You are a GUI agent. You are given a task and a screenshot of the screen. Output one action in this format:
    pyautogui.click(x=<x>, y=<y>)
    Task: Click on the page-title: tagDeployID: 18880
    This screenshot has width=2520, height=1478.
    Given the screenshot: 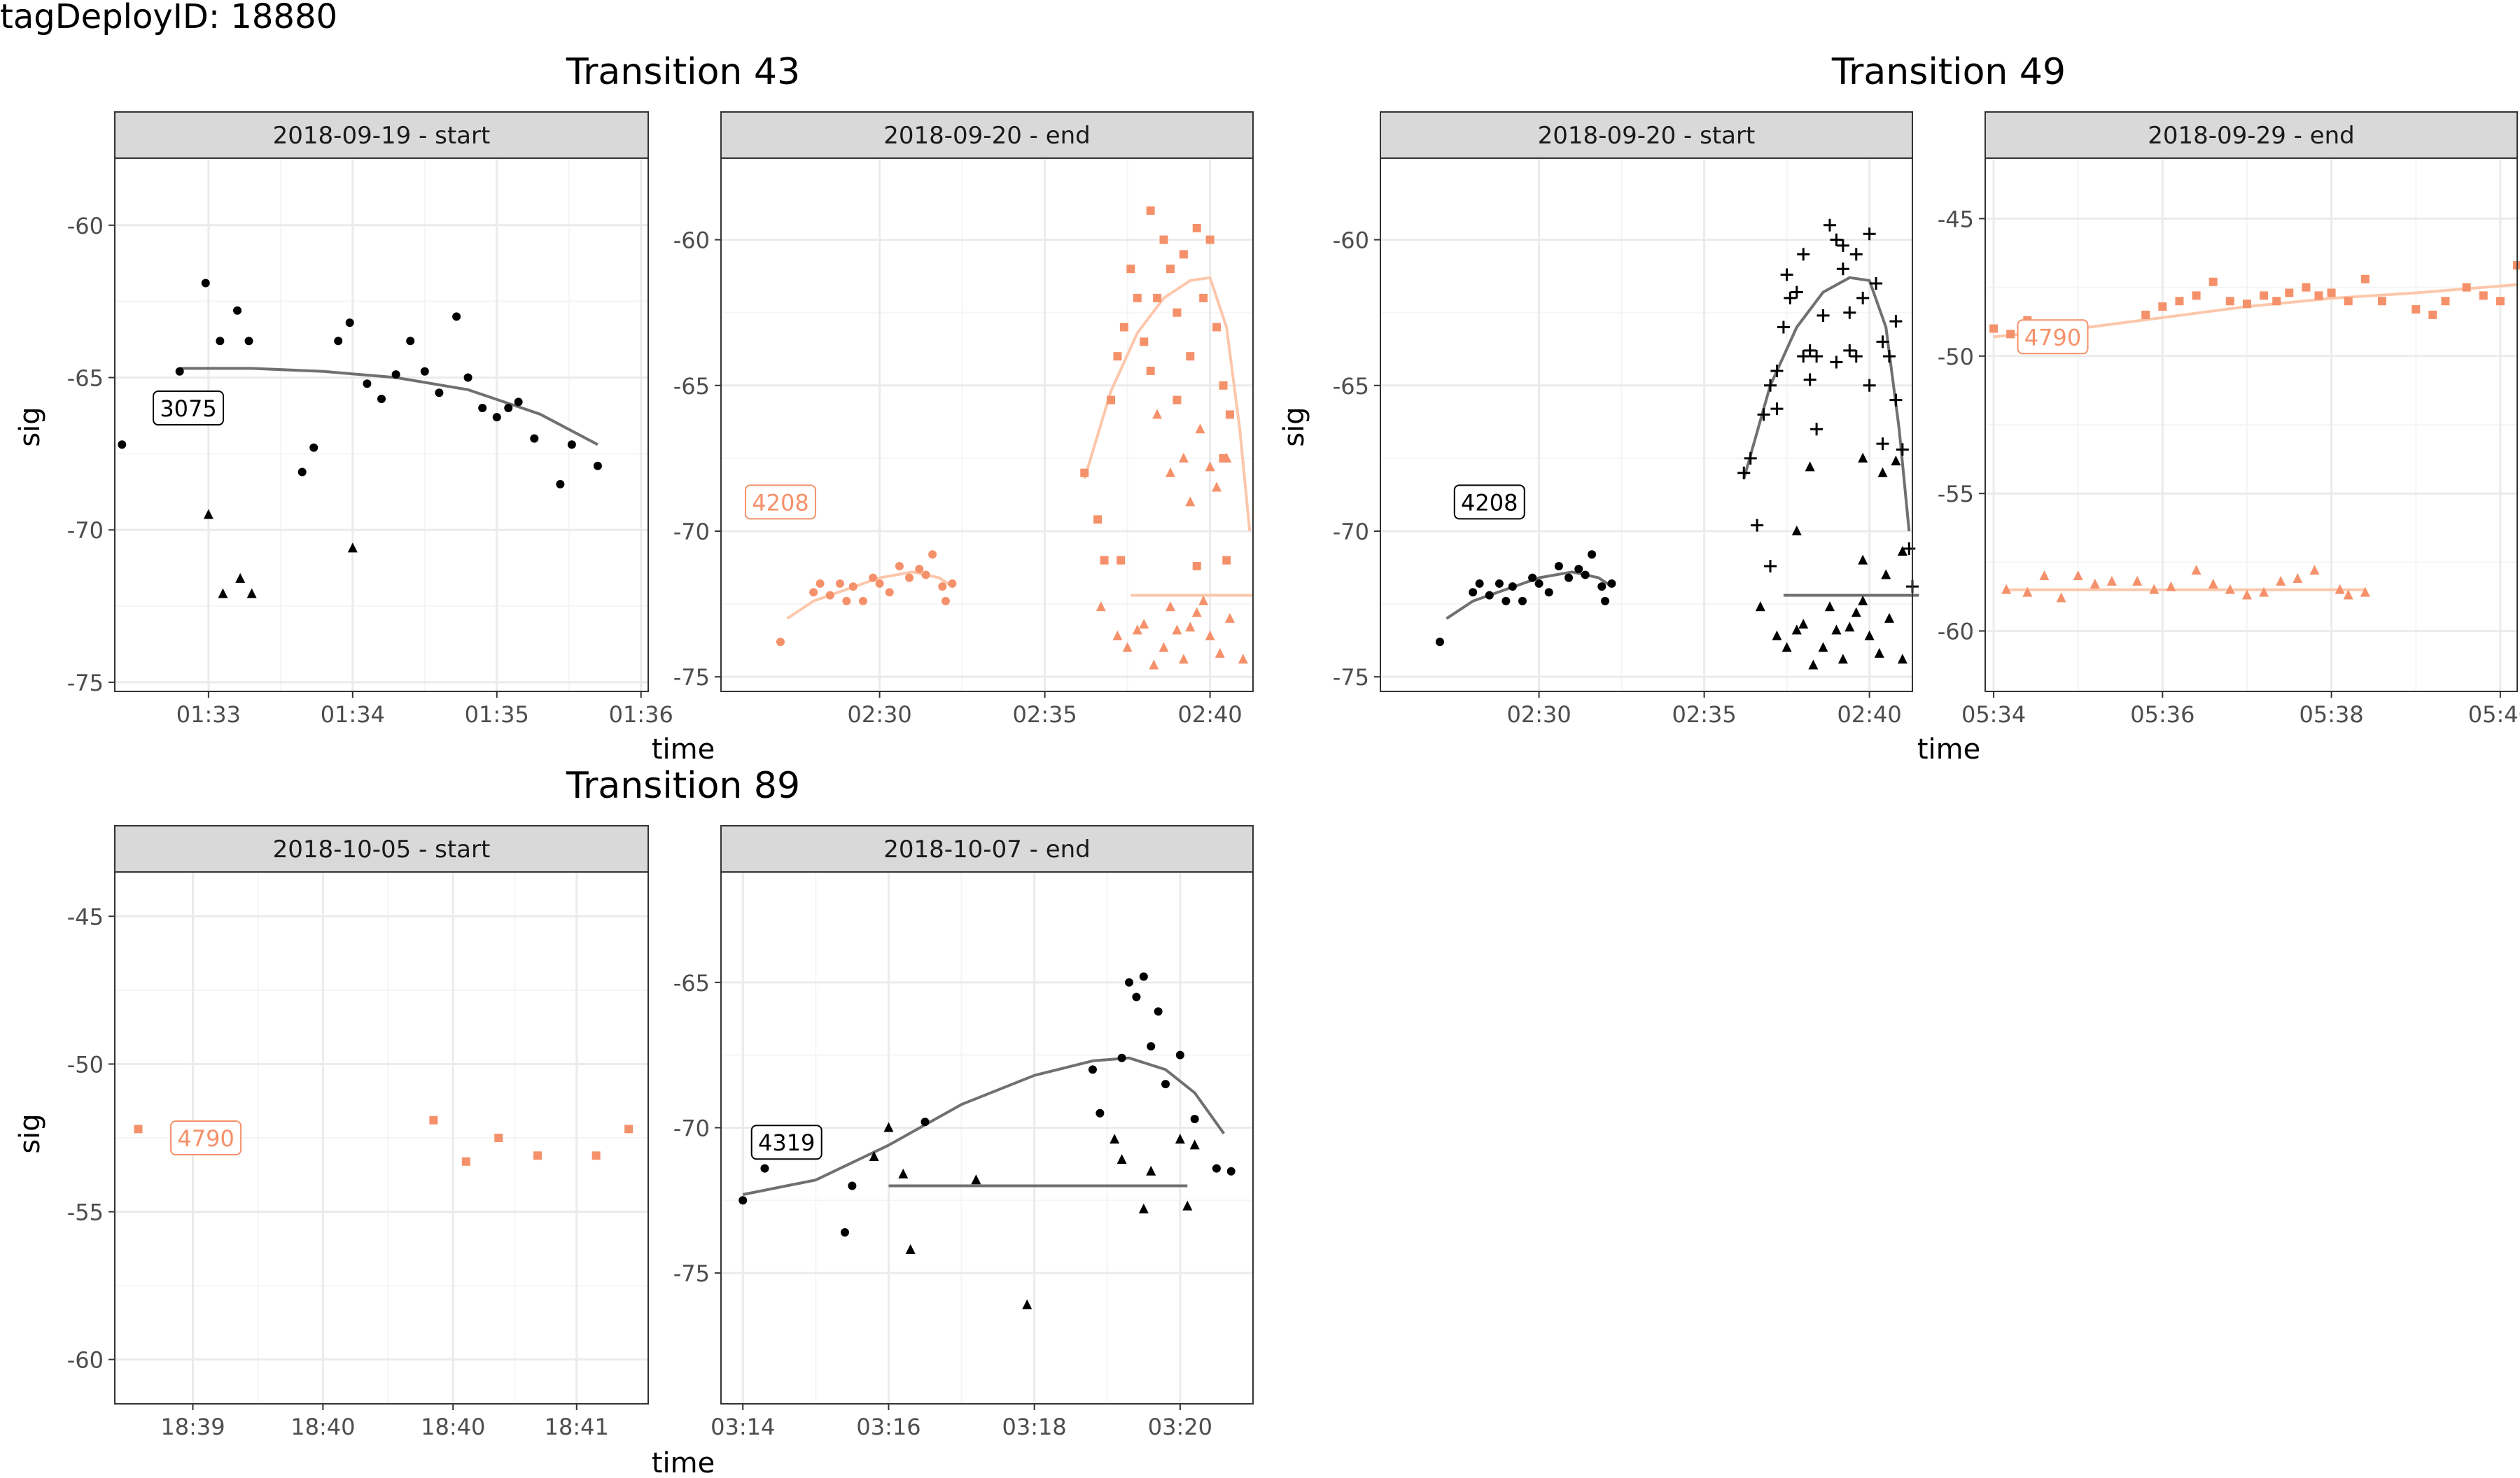 What is the action you would take?
    pyautogui.click(x=168, y=18)
    